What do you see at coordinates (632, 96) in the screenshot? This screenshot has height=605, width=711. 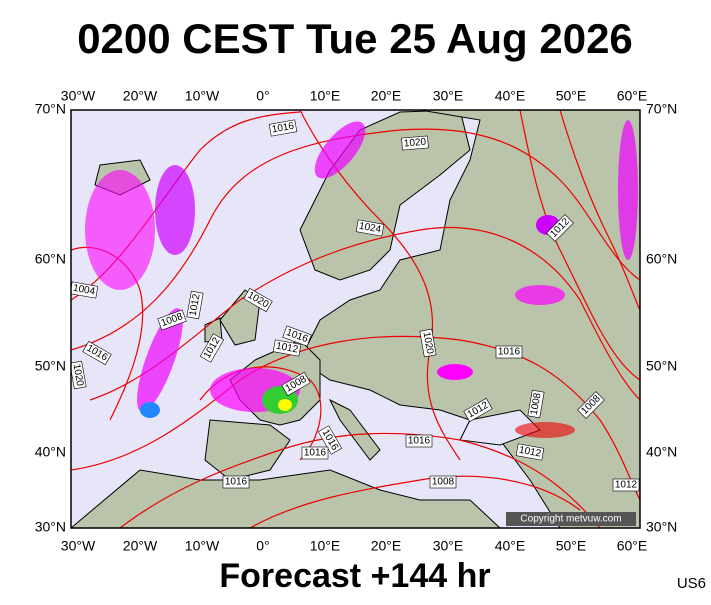 I see `lon-label-top: 60°E` at bounding box center [632, 96].